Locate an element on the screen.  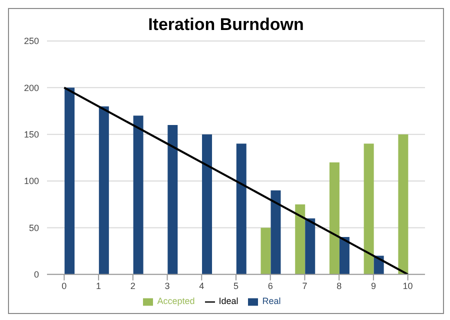
x-tick-label: 6 is located at coordinates (270, 285).